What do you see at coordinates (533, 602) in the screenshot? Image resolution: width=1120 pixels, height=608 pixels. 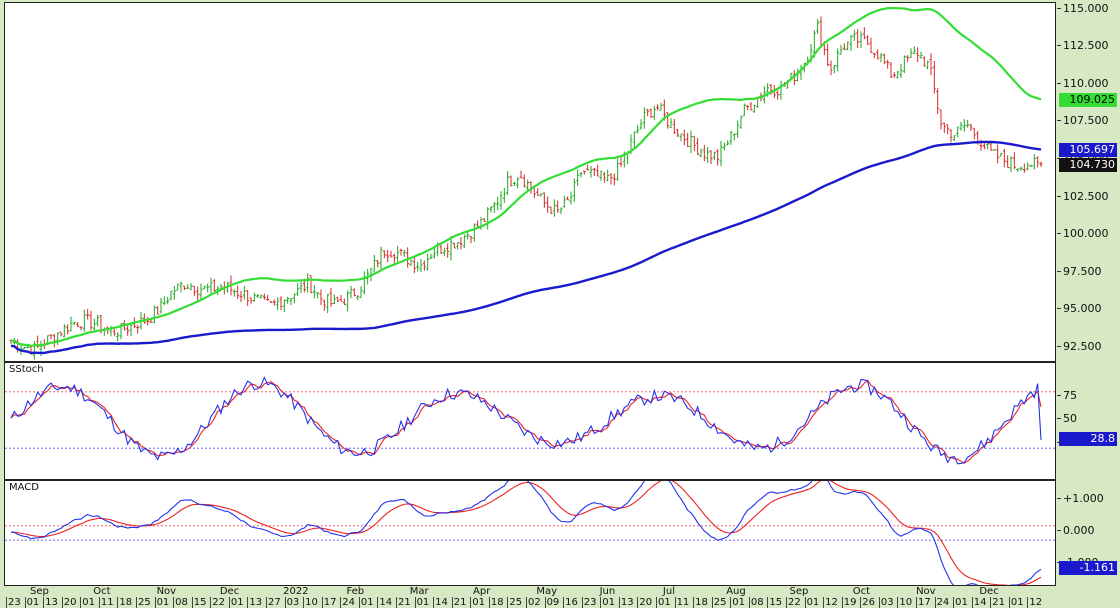 I see `day-label: 02` at bounding box center [533, 602].